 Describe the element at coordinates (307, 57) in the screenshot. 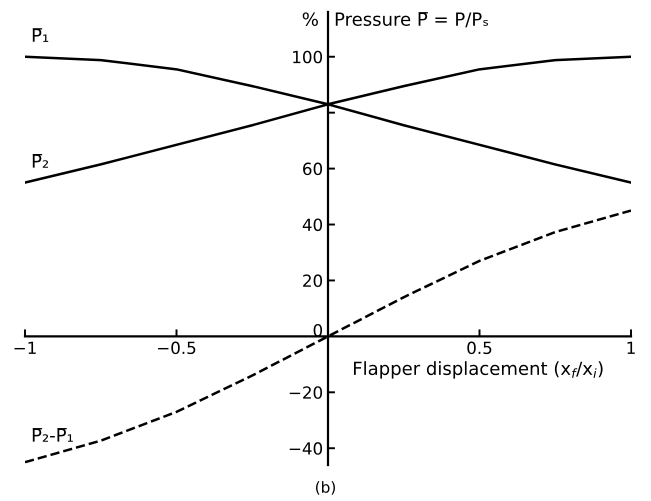

I see `y-tick-label: 100` at that location.